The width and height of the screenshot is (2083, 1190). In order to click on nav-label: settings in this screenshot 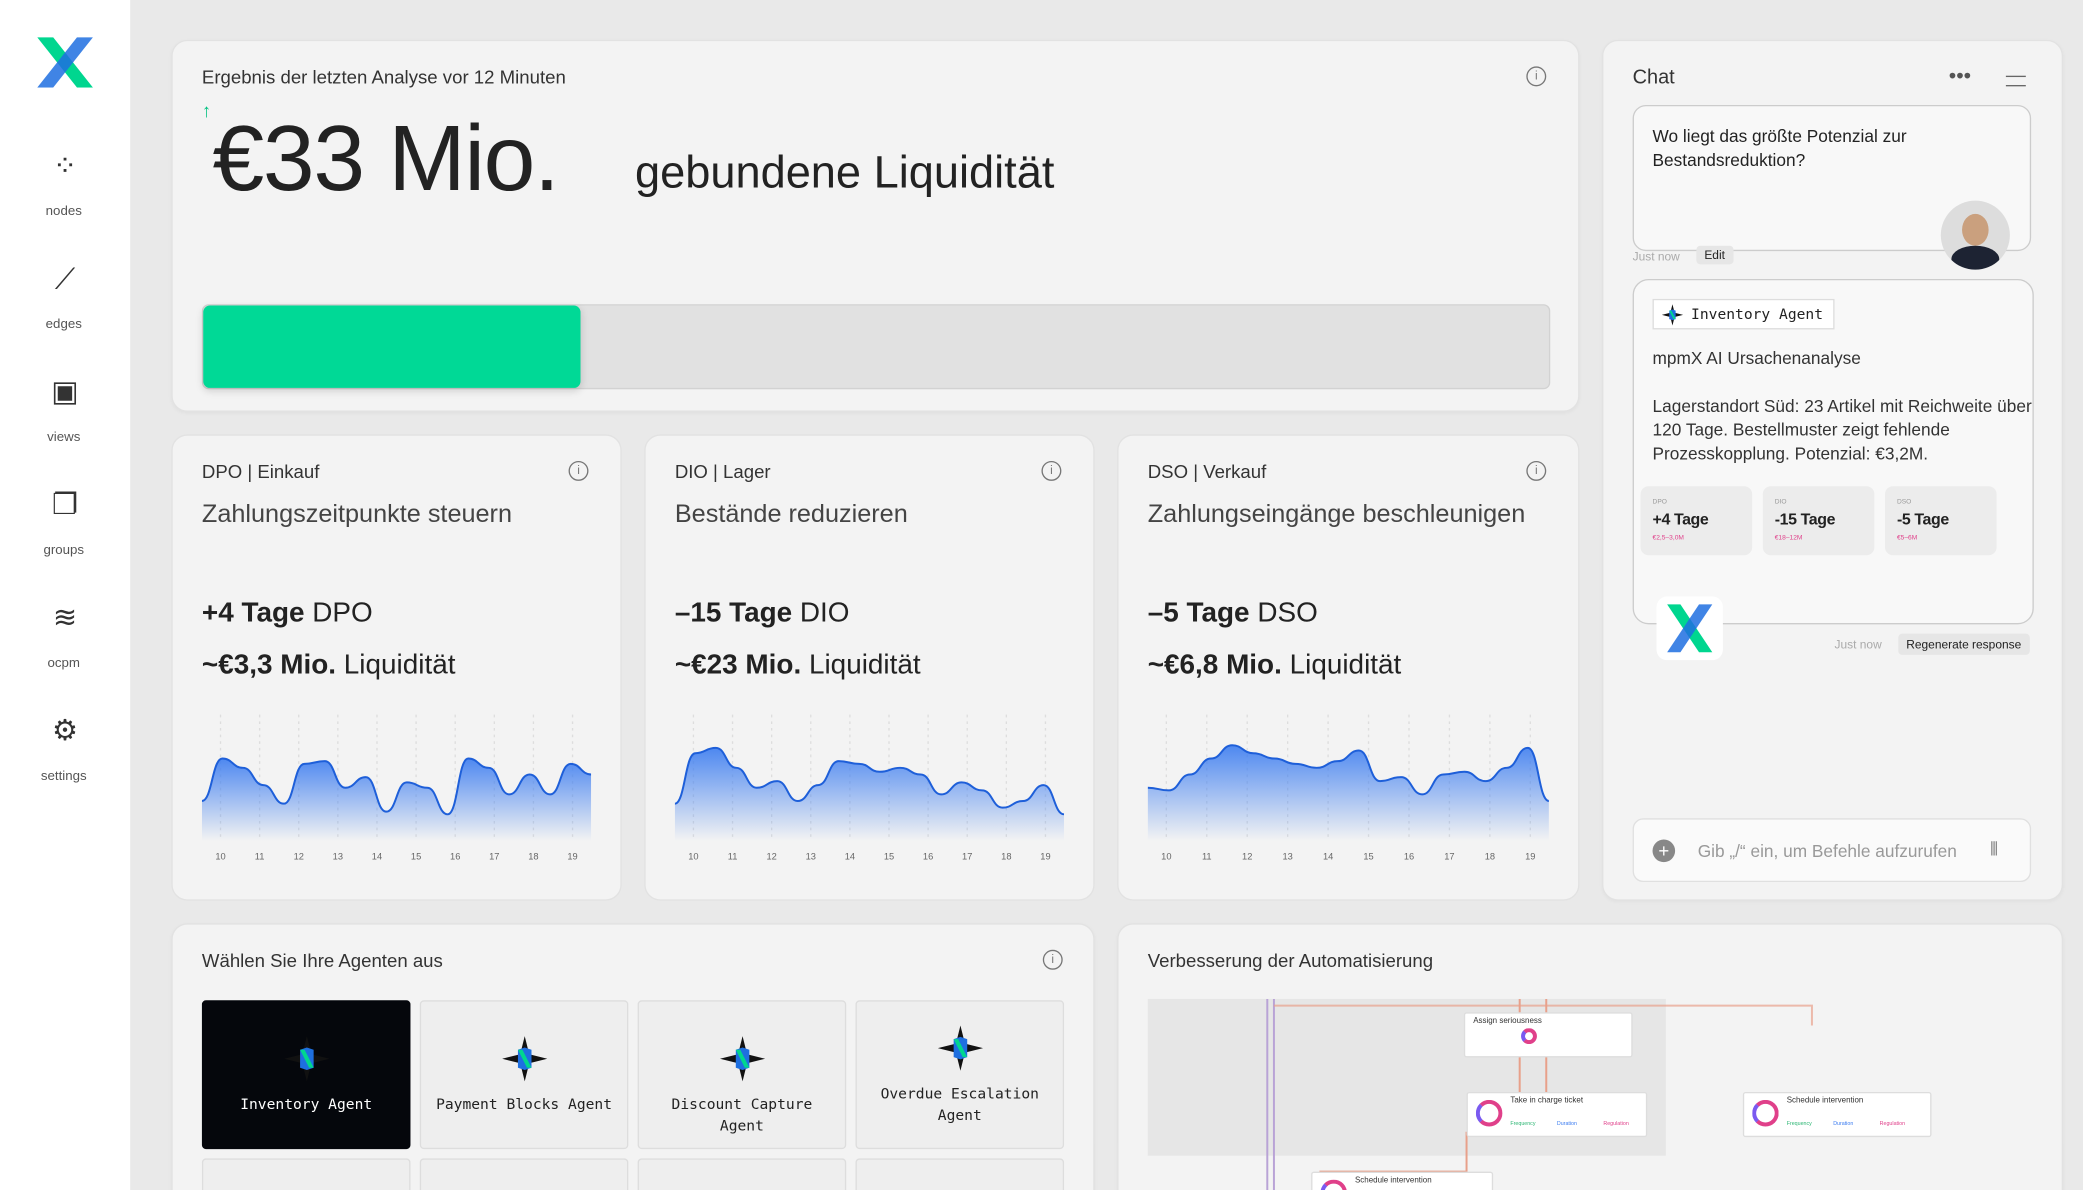, I will do `click(63, 776)`.